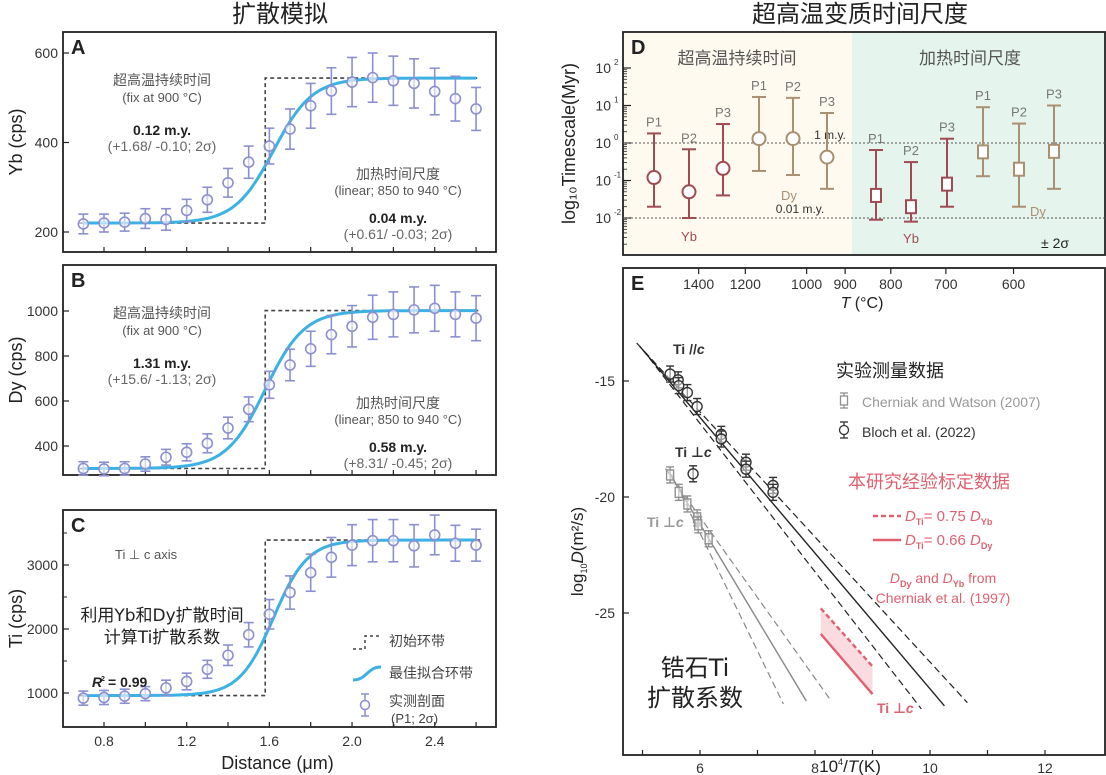  I want to click on study-yb-line, so click(846, 637).